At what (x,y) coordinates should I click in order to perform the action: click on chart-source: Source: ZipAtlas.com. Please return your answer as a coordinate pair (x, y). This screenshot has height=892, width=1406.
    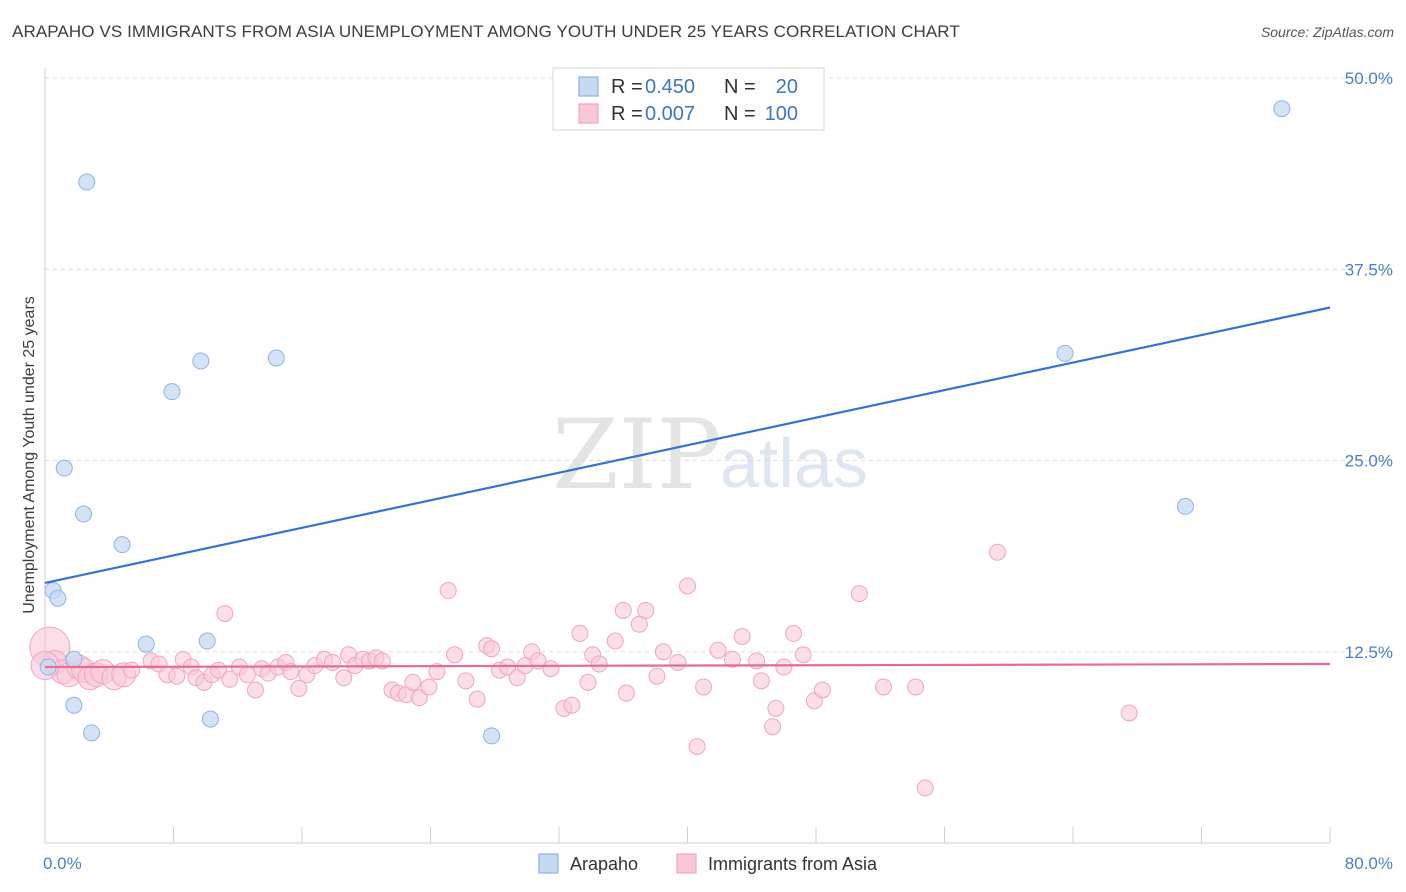
    Looking at the image, I should click on (1327, 32).